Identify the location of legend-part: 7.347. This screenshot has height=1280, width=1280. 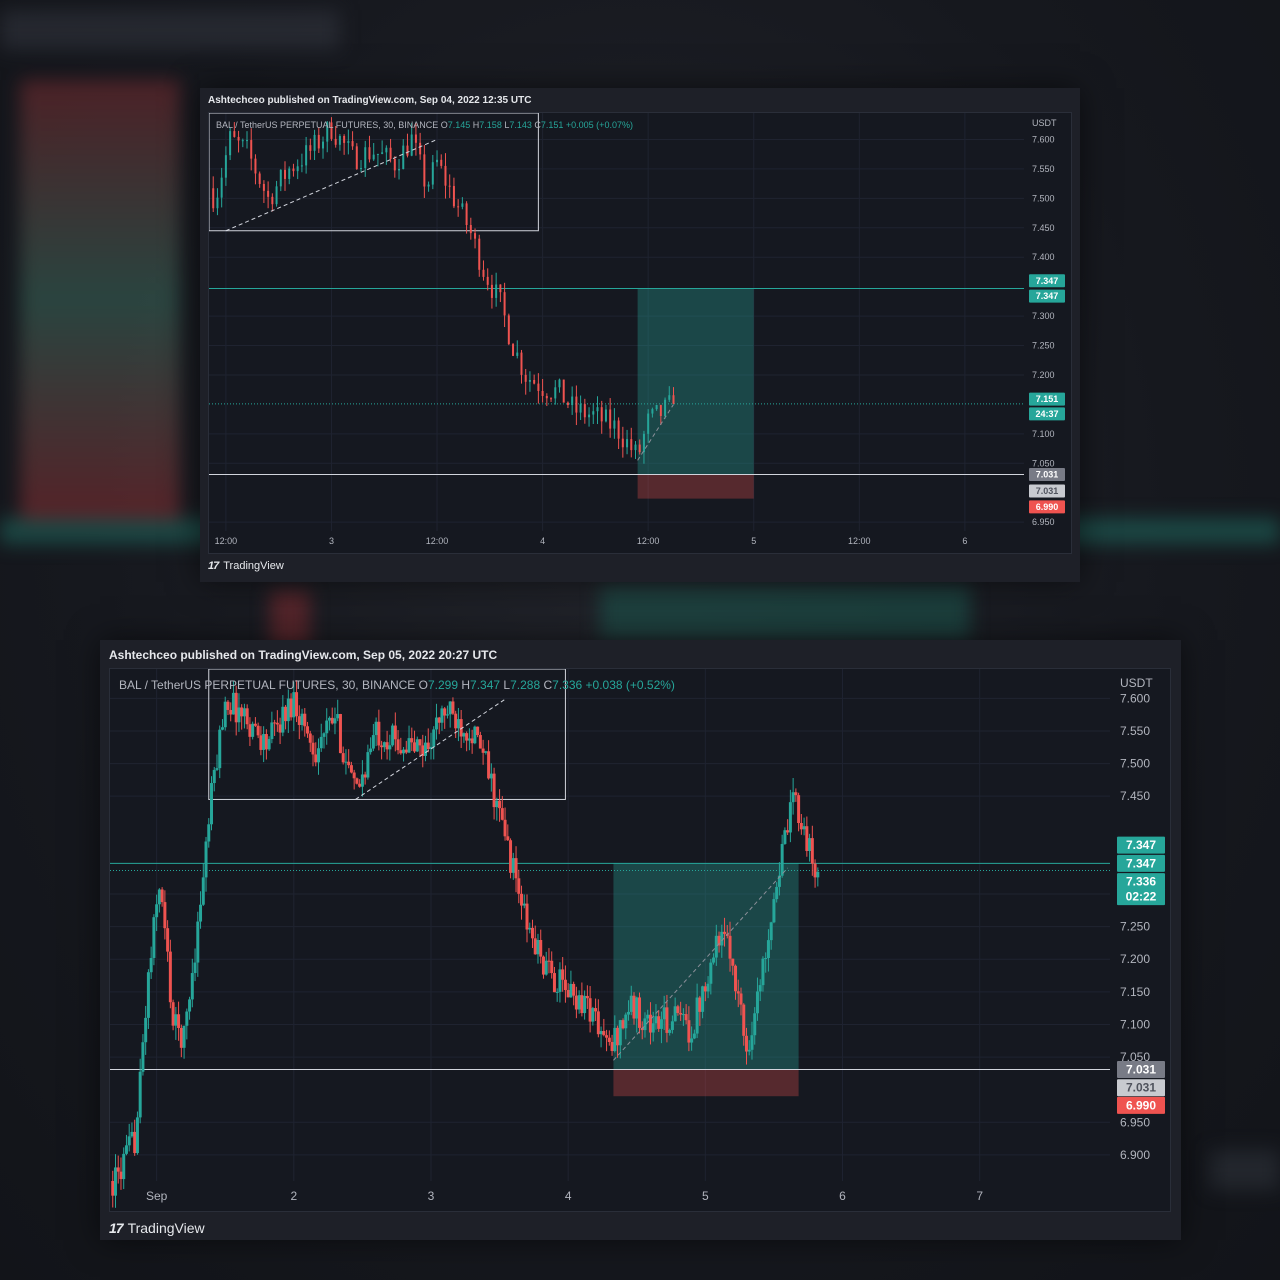
(486, 685).